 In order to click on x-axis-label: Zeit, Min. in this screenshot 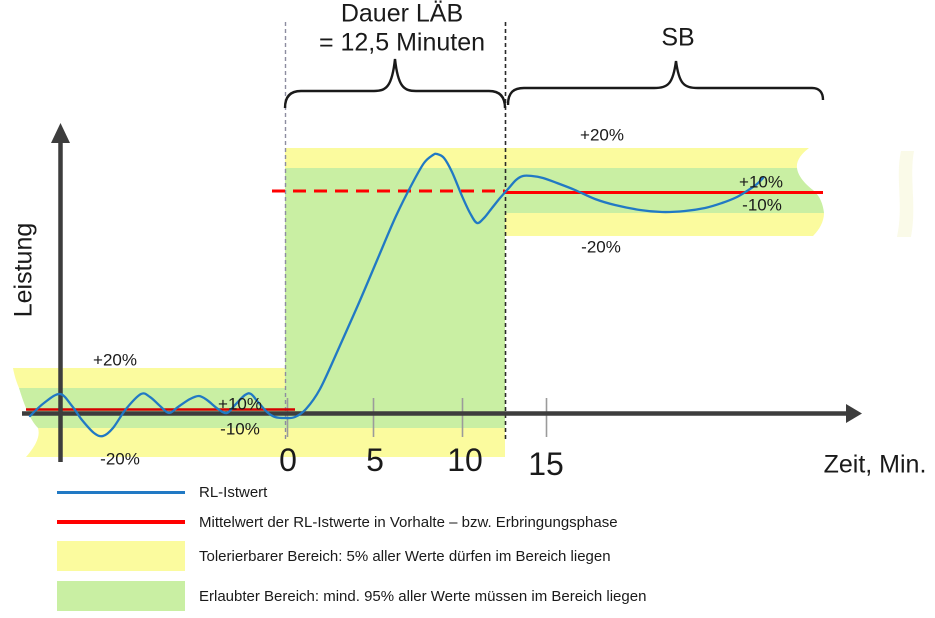, I will do `click(875, 464)`.